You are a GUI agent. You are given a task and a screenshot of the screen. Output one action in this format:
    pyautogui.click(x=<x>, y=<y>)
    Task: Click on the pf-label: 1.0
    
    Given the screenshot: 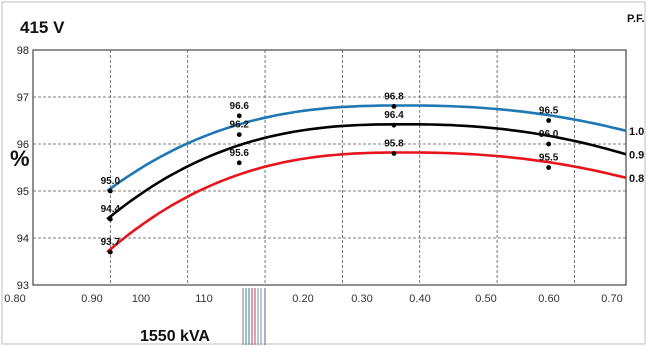 What is the action you would take?
    pyautogui.click(x=636, y=132)
    